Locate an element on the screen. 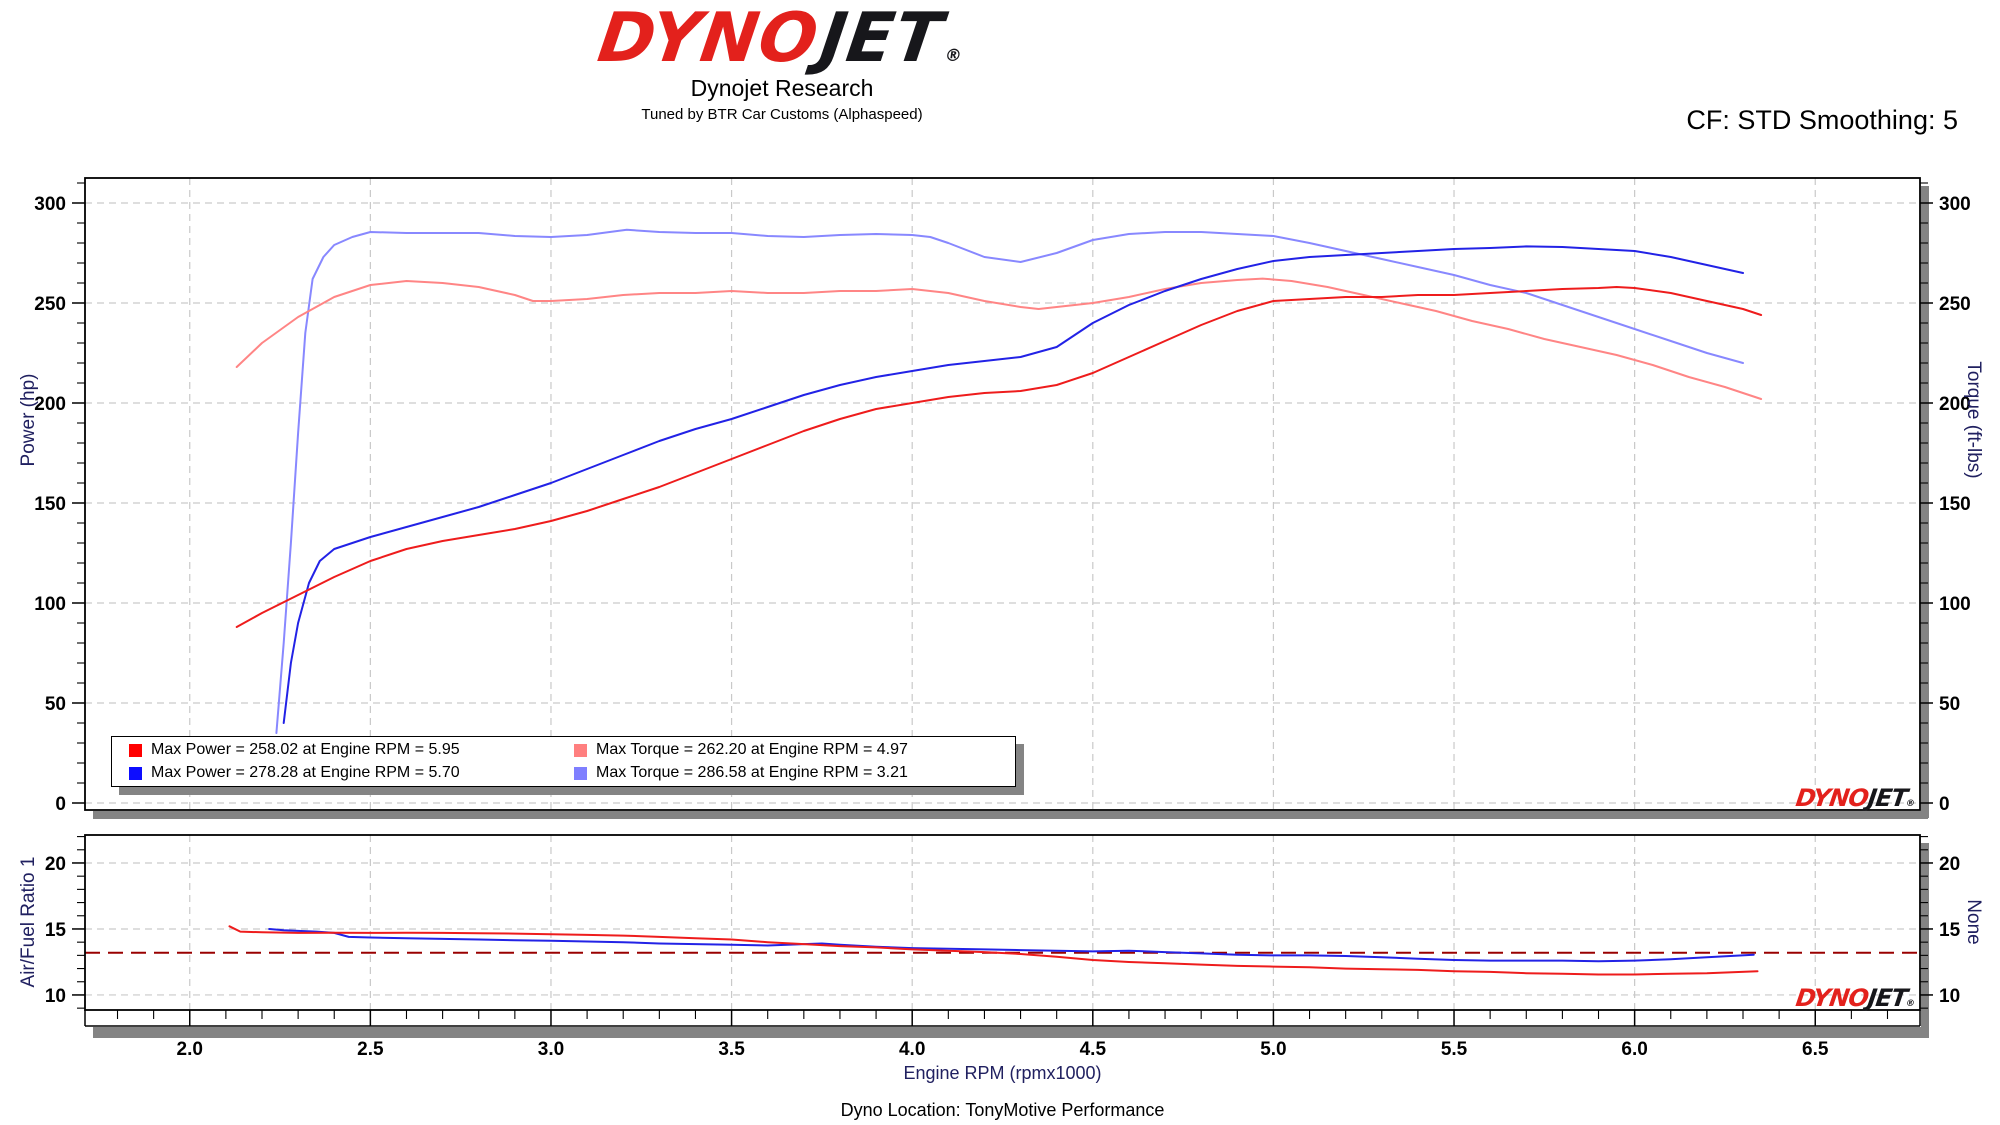  x-axis-title: Engine RPM (rpmx1000) is located at coordinates (1002, 1073).